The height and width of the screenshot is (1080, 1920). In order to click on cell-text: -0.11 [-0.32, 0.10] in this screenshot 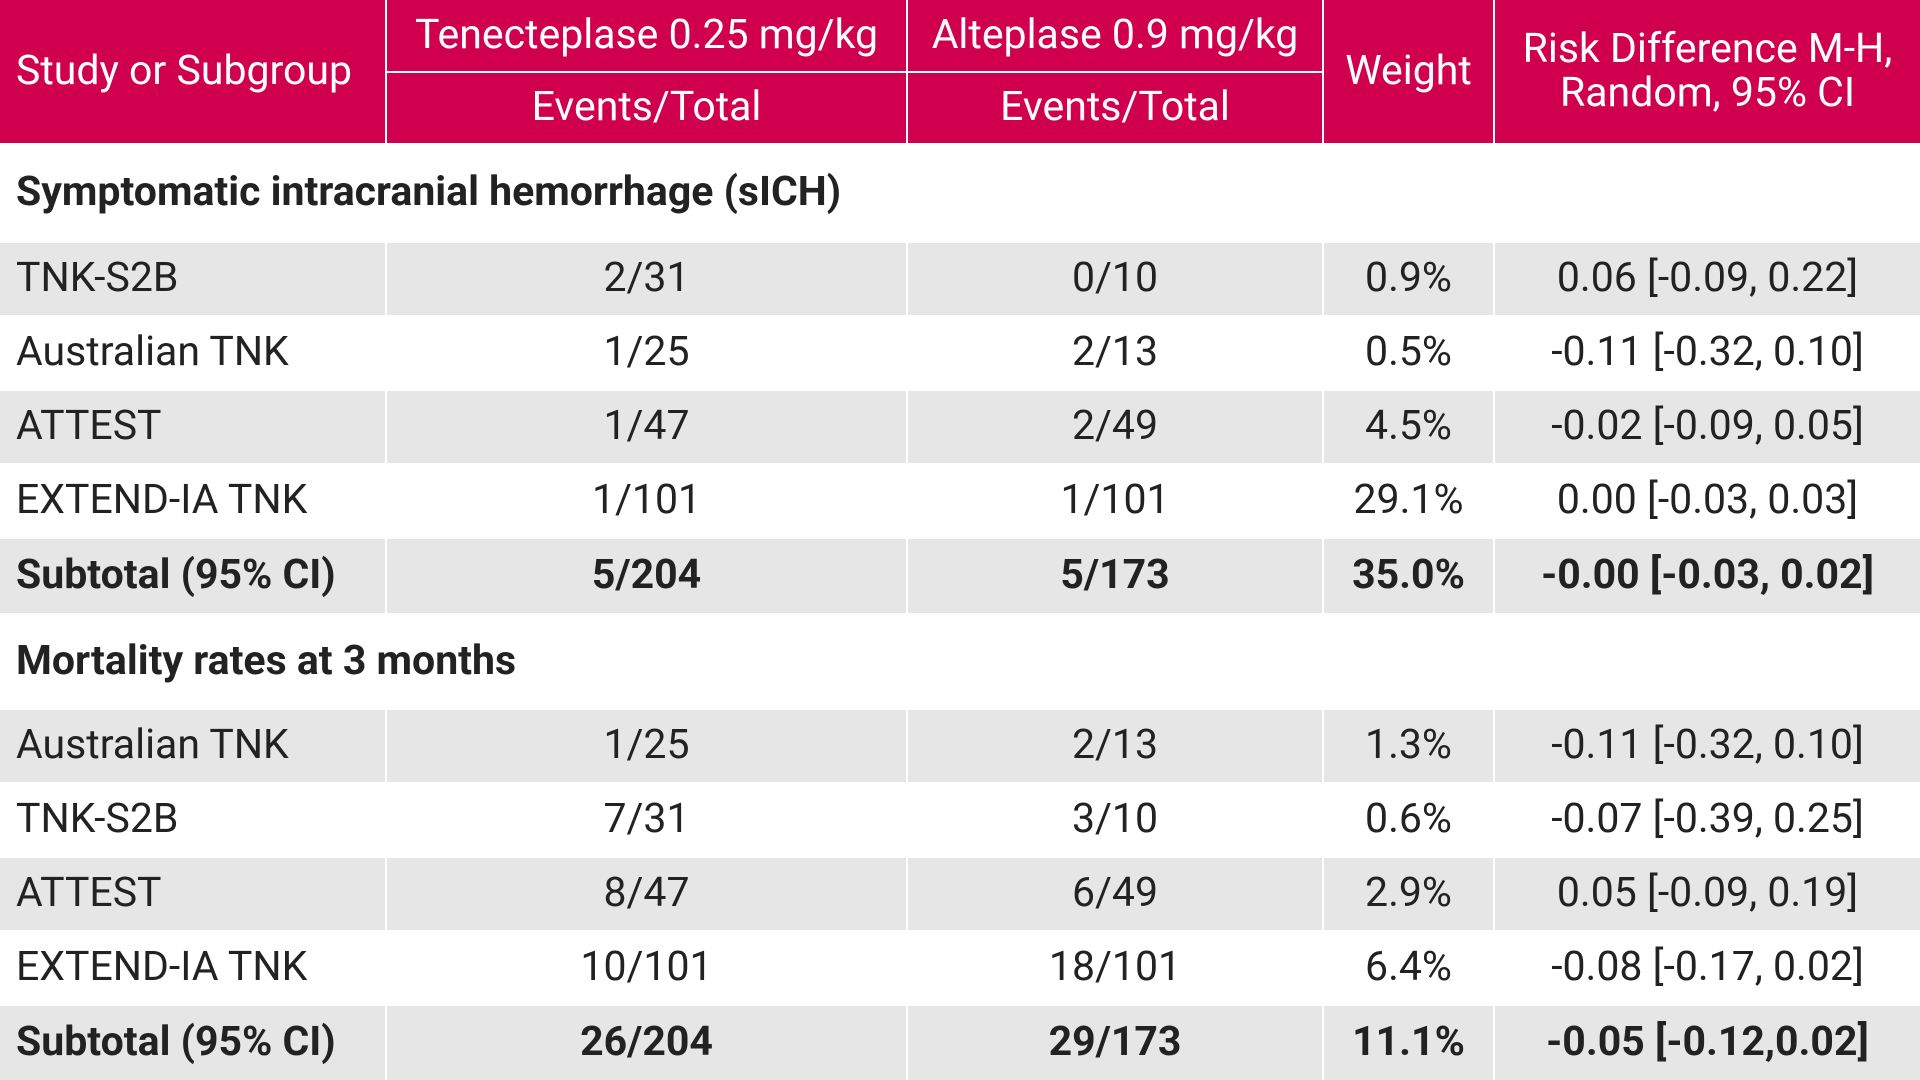, I will do `click(1707, 745)`.